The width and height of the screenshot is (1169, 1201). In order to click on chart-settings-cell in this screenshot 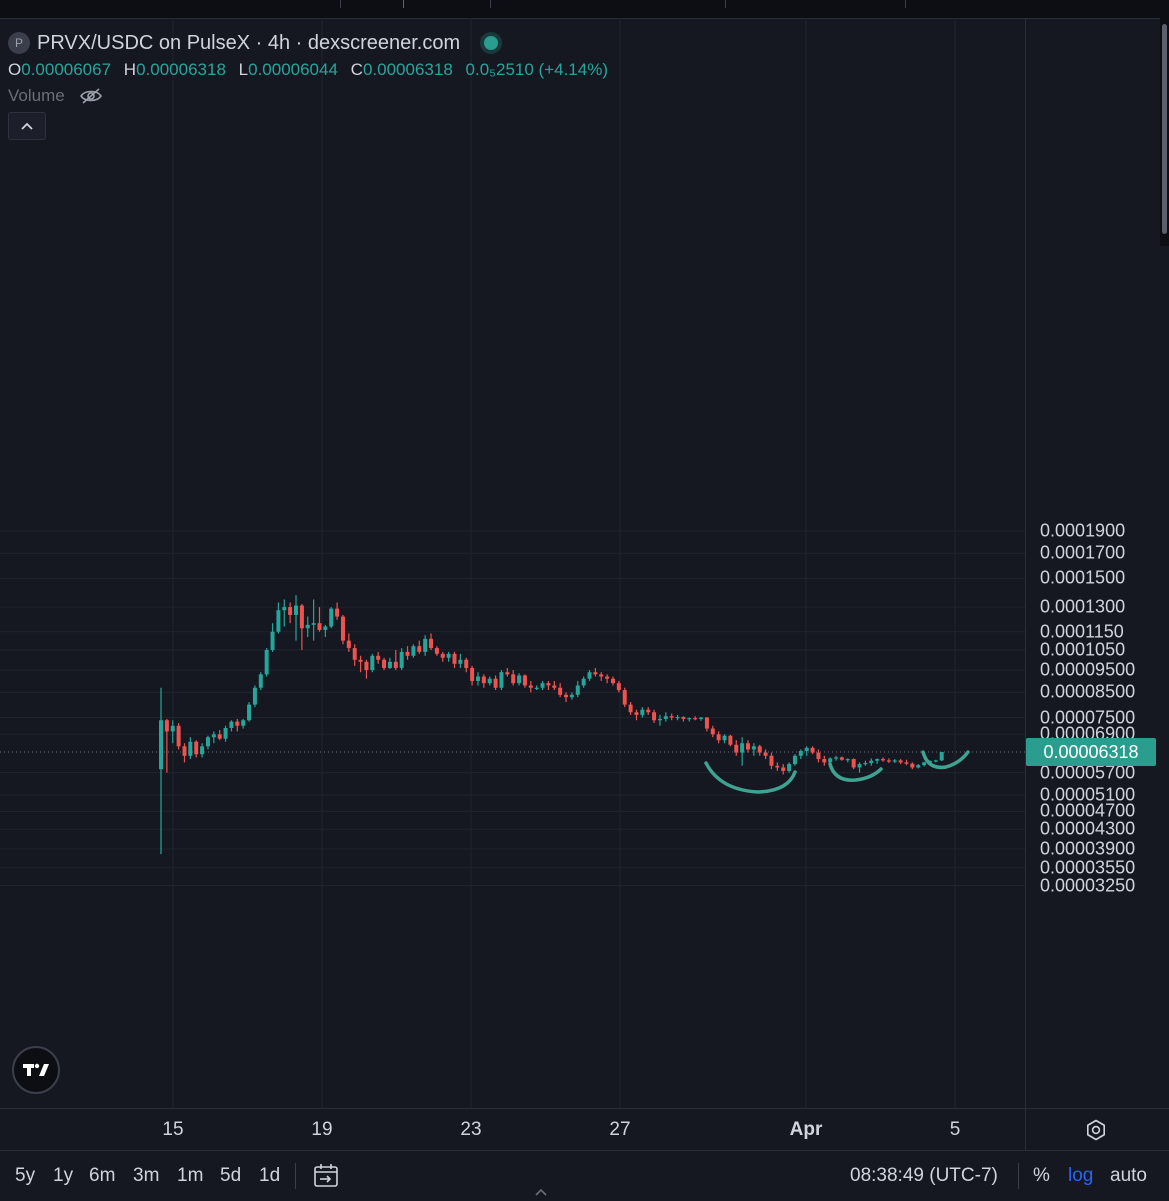, I will do `click(1097, 1129)`.